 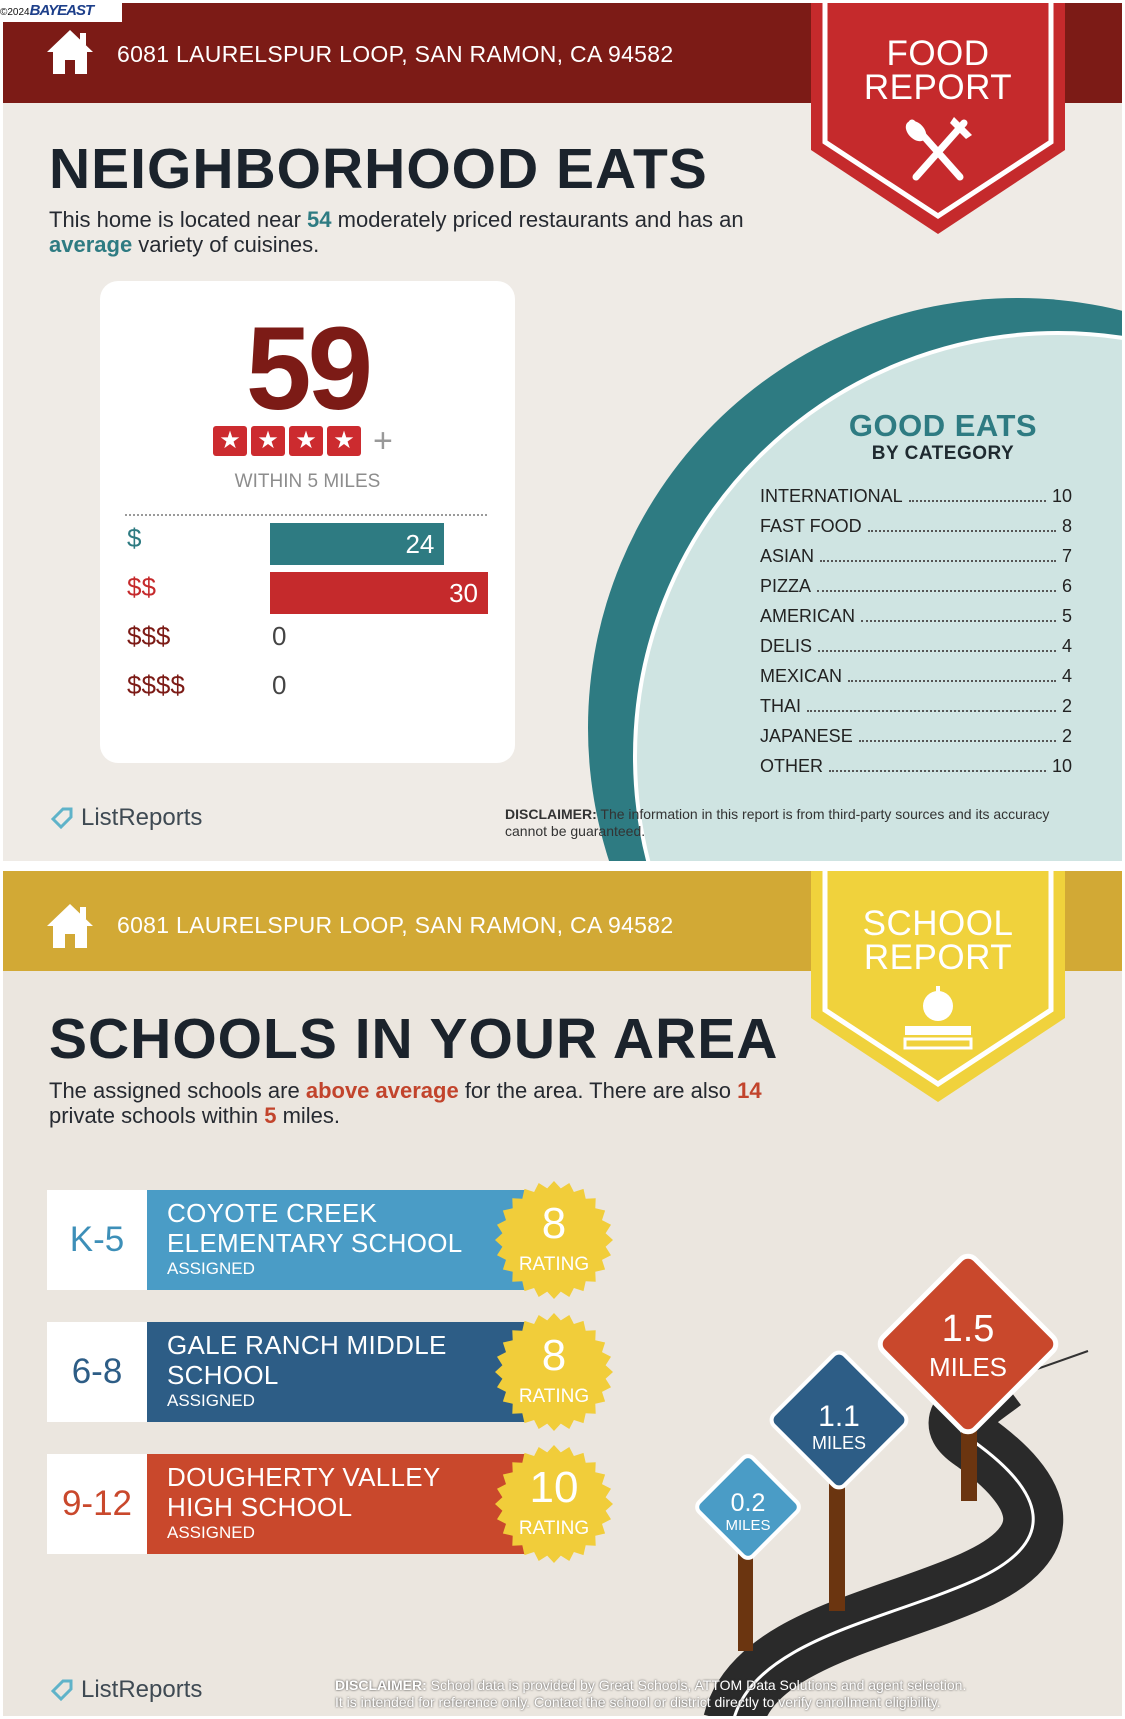 What do you see at coordinates (287, 1240) in the screenshot?
I see `school-row: K-5 COYOTE CREEK ELEMENTARY SCHOOL ASSIGNED` at bounding box center [287, 1240].